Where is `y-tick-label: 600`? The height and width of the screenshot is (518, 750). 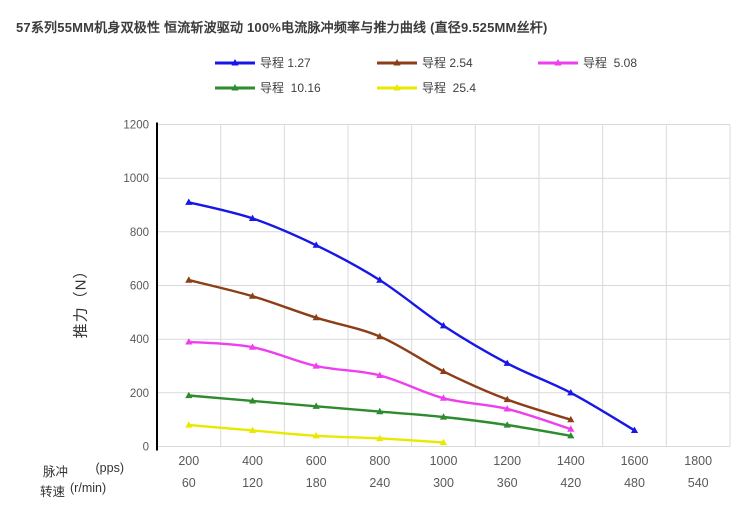 y-tick-label: 600 is located at coordinates (139, 287).